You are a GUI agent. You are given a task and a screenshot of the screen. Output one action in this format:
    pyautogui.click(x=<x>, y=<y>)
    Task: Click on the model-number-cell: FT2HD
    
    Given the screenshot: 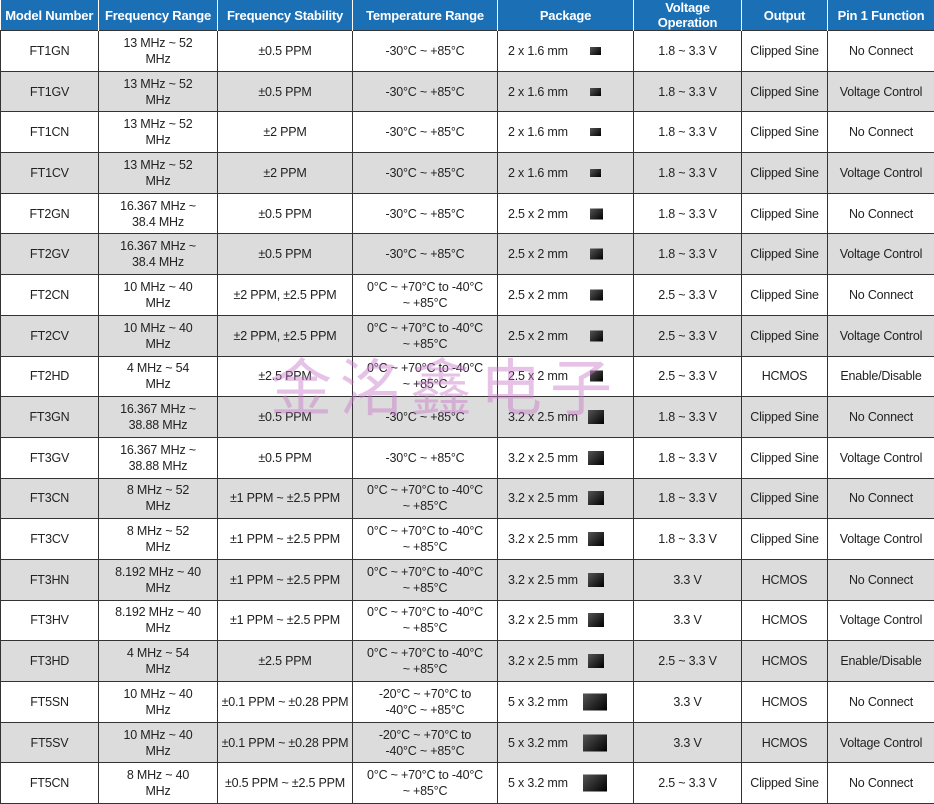 What is the action you would take?
    pyautogui.click(x=50, y=376)
    